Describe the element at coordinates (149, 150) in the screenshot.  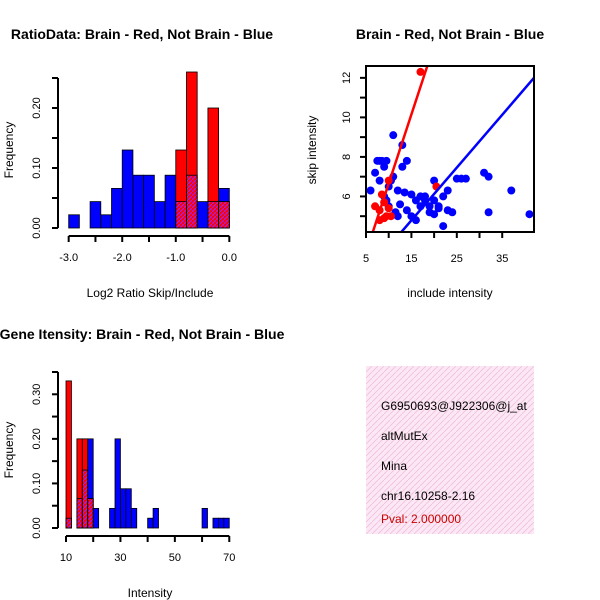
I see `ratio-histogram-bars` at that location.